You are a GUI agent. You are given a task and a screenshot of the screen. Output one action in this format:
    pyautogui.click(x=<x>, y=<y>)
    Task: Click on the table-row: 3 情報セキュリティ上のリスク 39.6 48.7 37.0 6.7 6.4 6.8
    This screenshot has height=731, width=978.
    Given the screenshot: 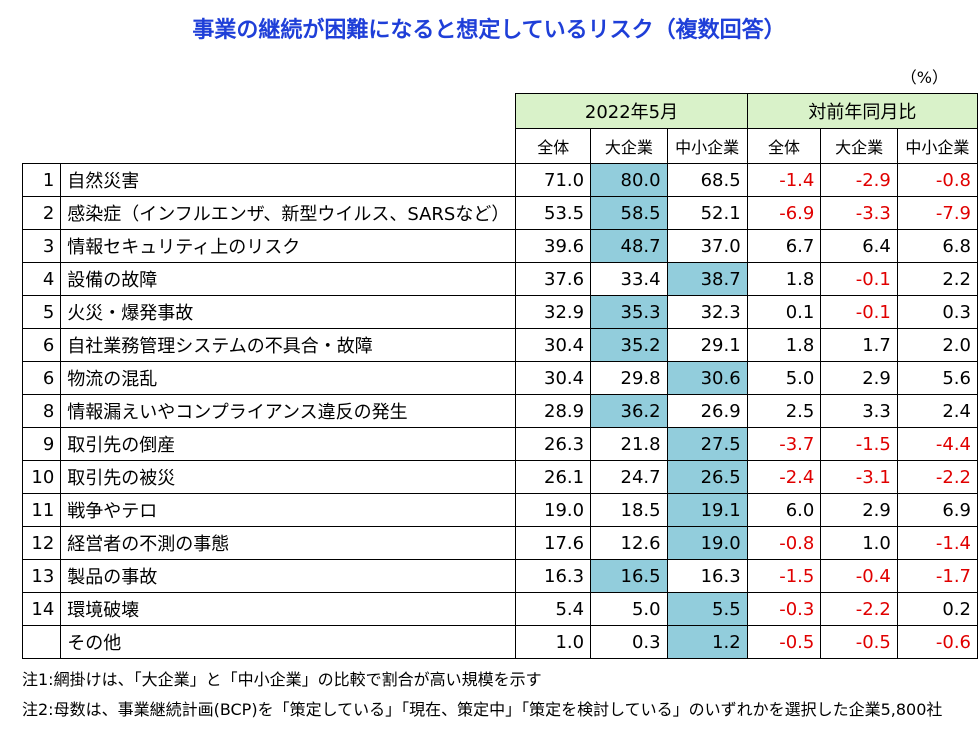 What is the action you would take?
    pyautogui.click(x=499, y=246)
    